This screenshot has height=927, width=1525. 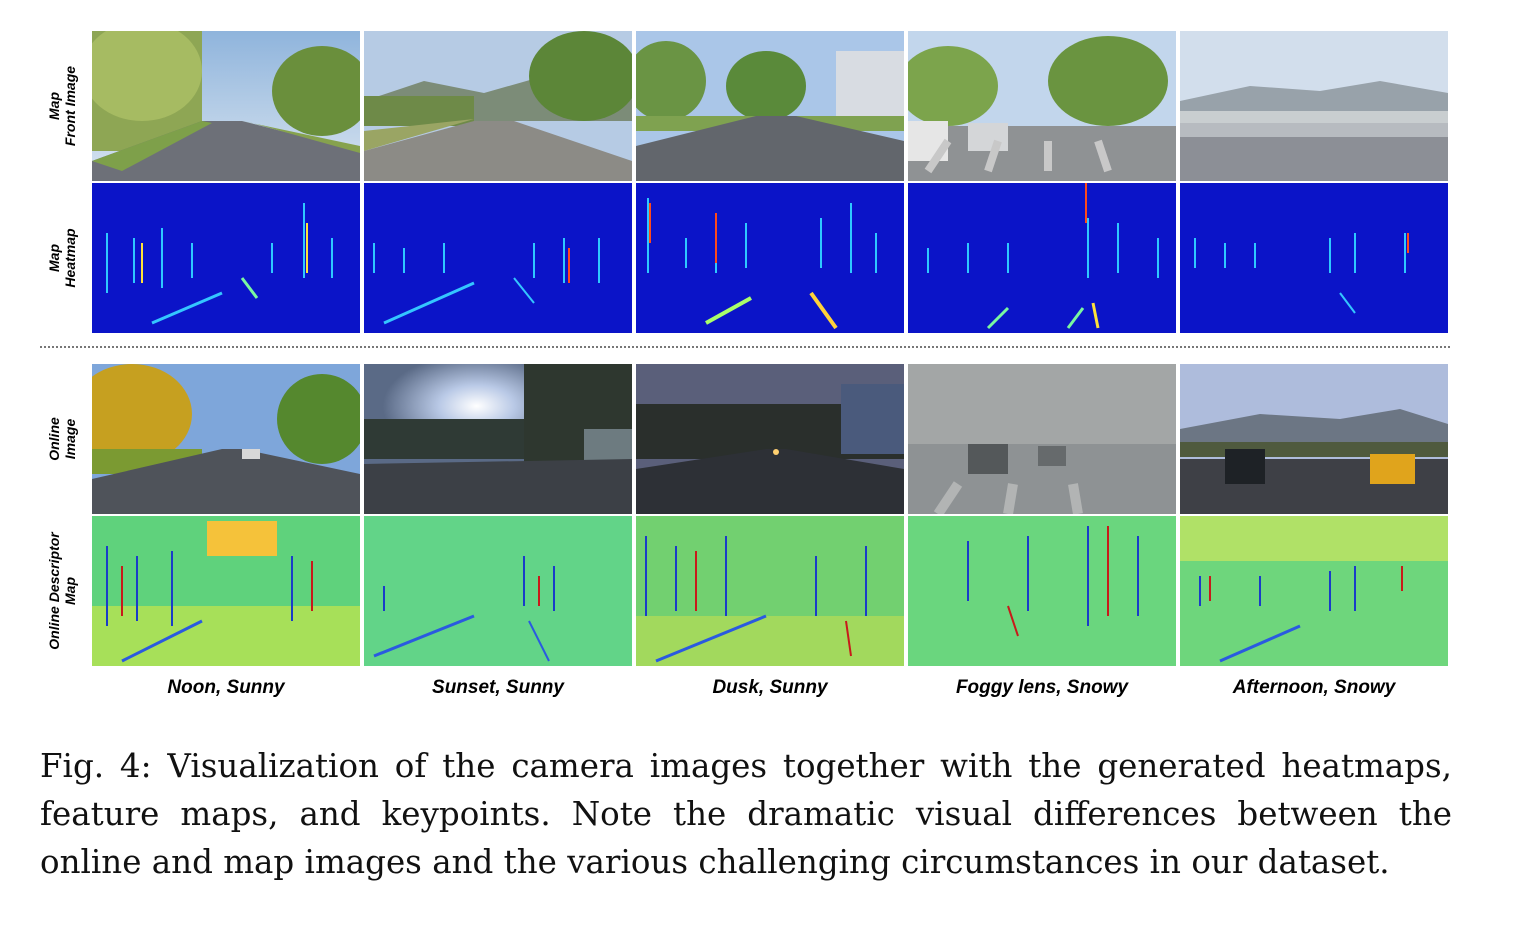 I want to click on online-image-foggy-lens-snowy, so click(x=1042, y=439).